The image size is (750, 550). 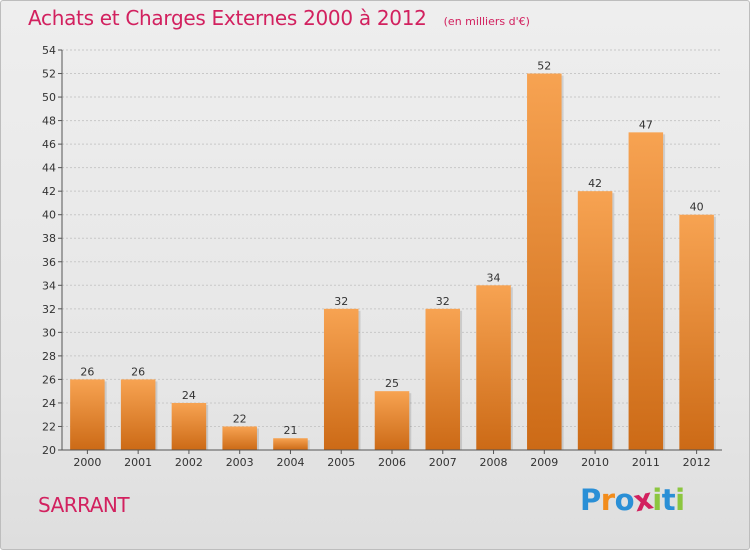 I want to click on y-tick-label: 26, so click(x=49, y=379).